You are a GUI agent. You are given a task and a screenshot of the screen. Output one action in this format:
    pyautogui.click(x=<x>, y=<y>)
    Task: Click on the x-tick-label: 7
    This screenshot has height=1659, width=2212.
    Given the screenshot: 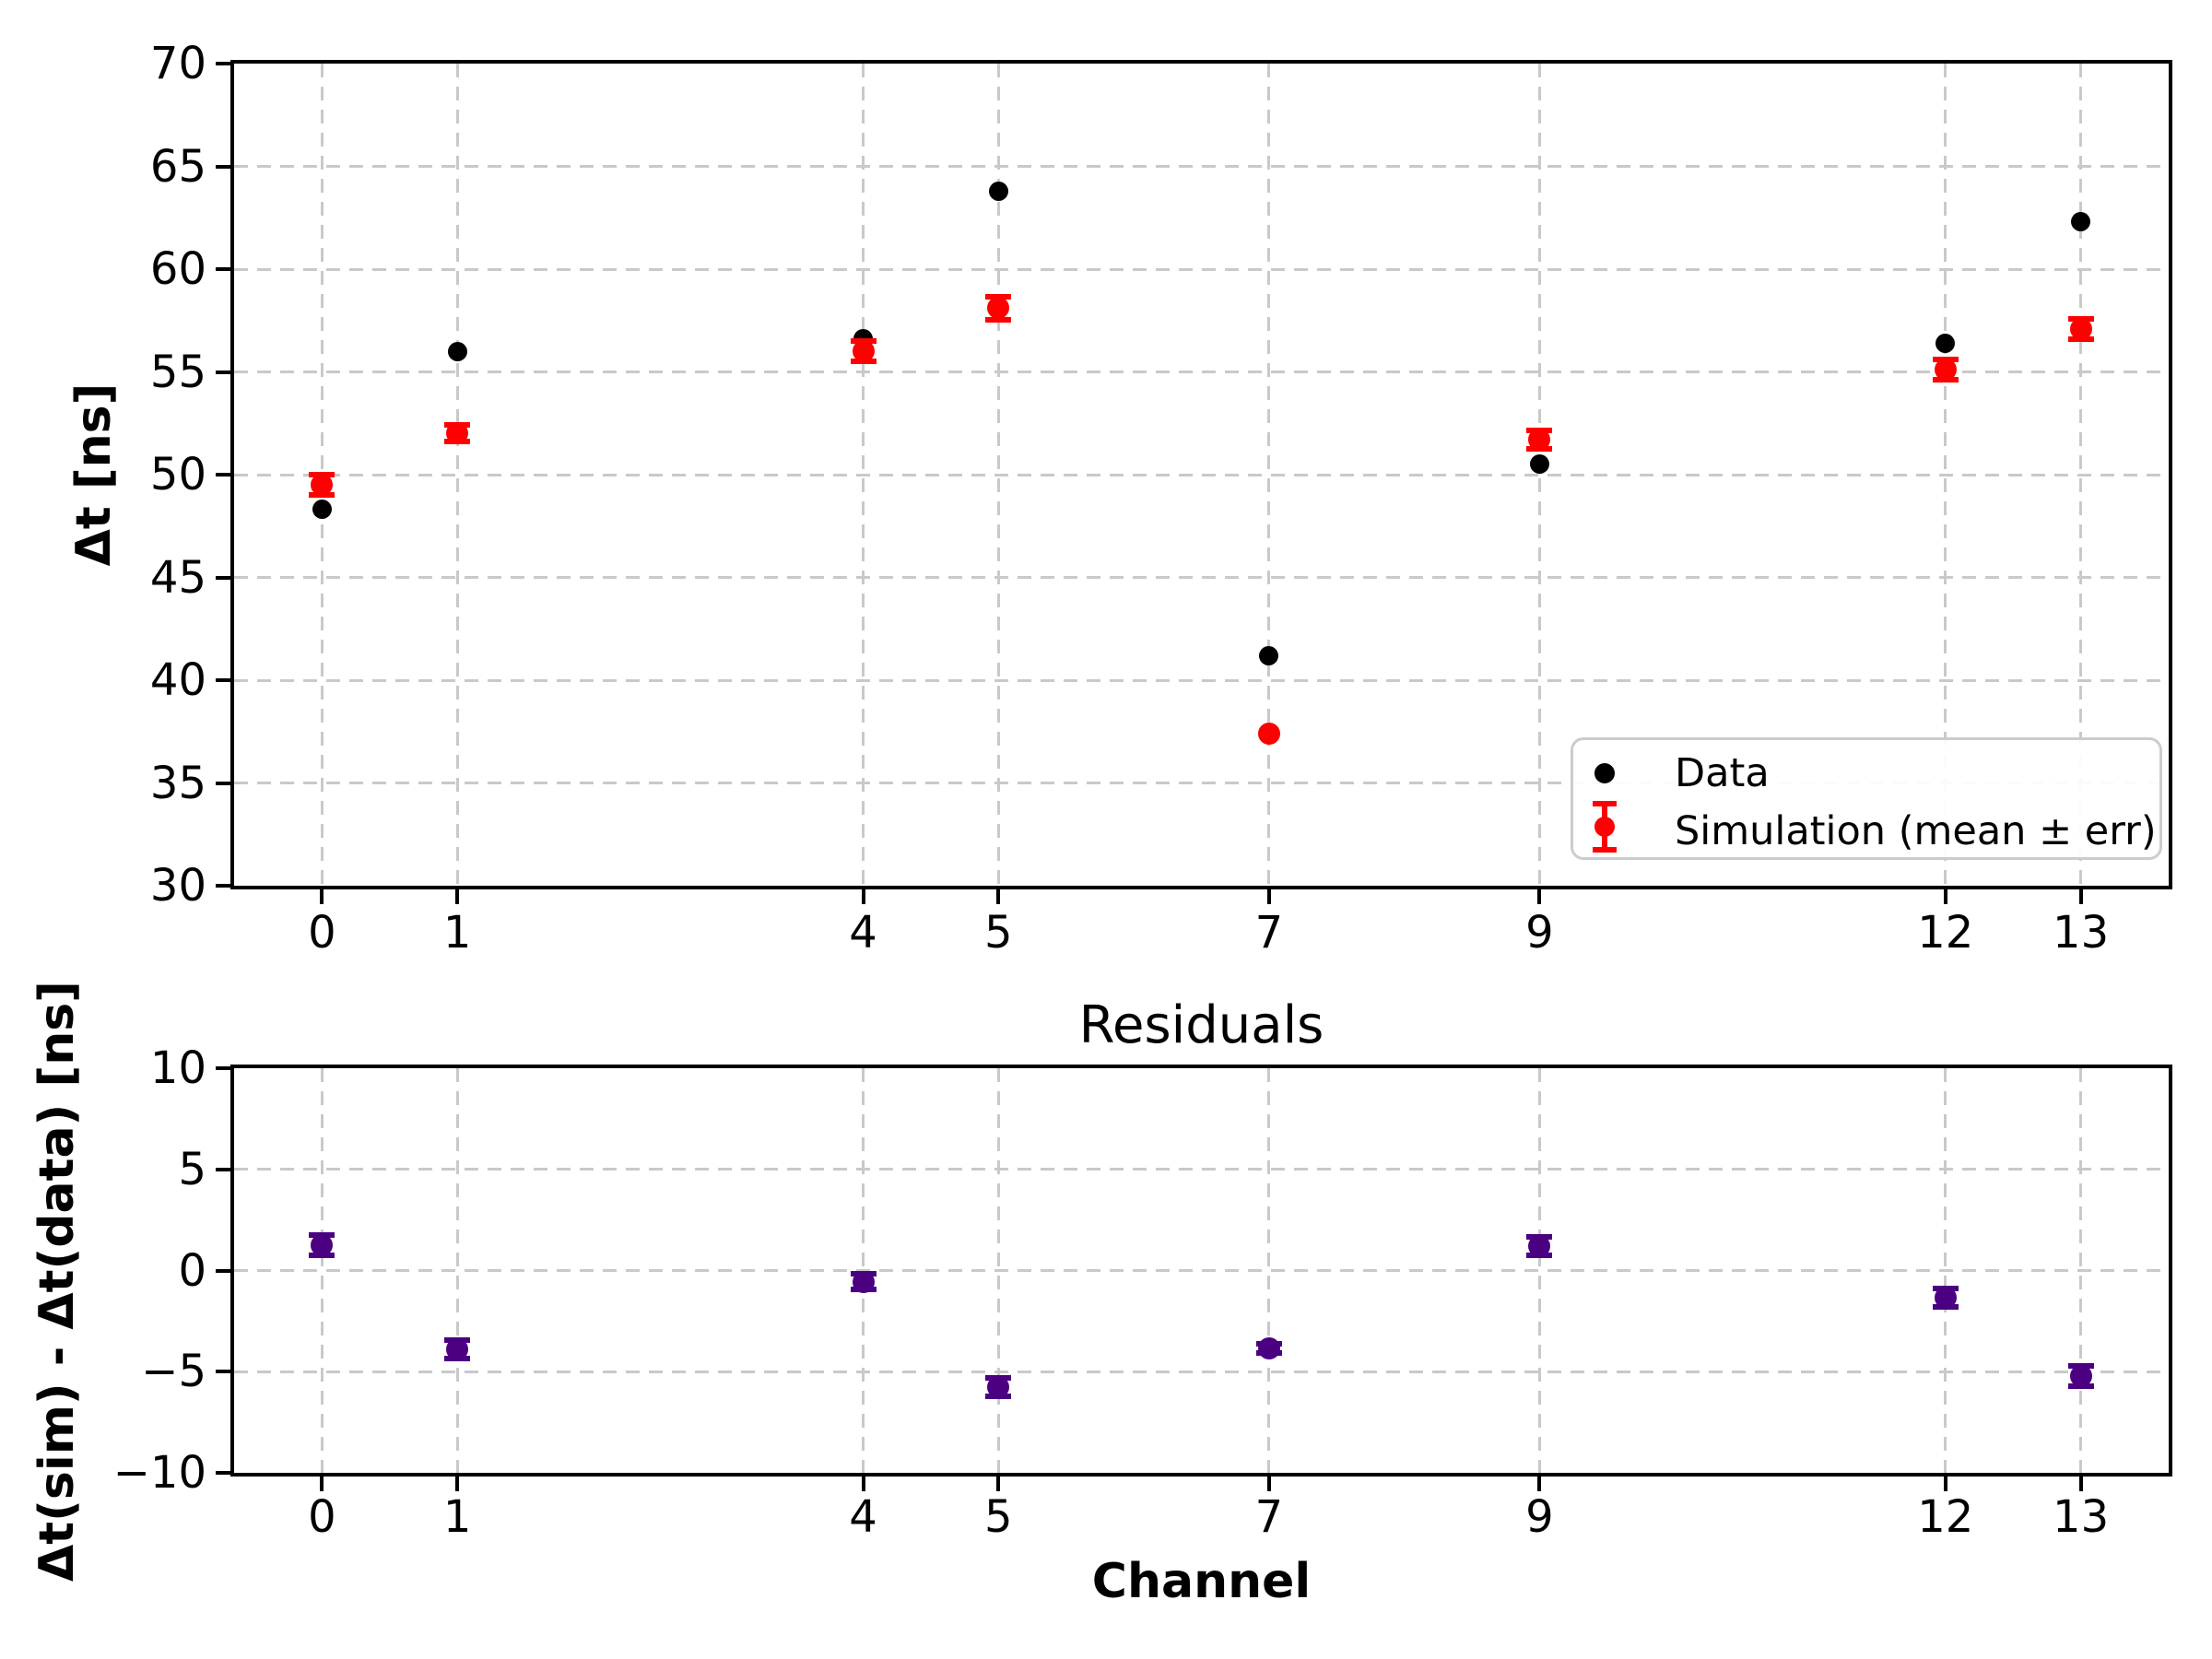 What is the action you would take?
    pyautogui.click(x=1269, y=1517)
    